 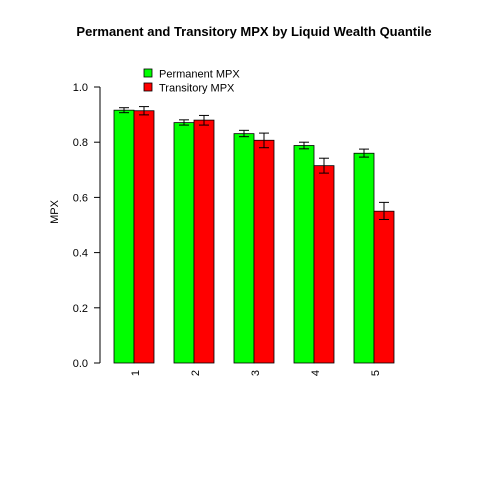 What do you see at coordinates (376, 373) in the screenshot?
I see `x-tick-label: 5` at bounding box center [376, 373].